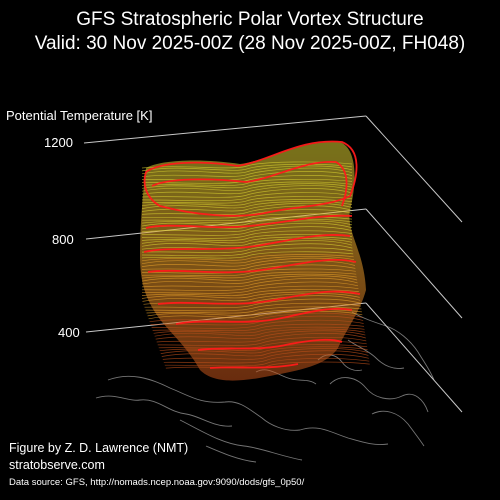 This screenshot has height=500, width=500. I want to click on author-credit: Figure by Z. D. Lawrence (NMT), so click(99, 448).